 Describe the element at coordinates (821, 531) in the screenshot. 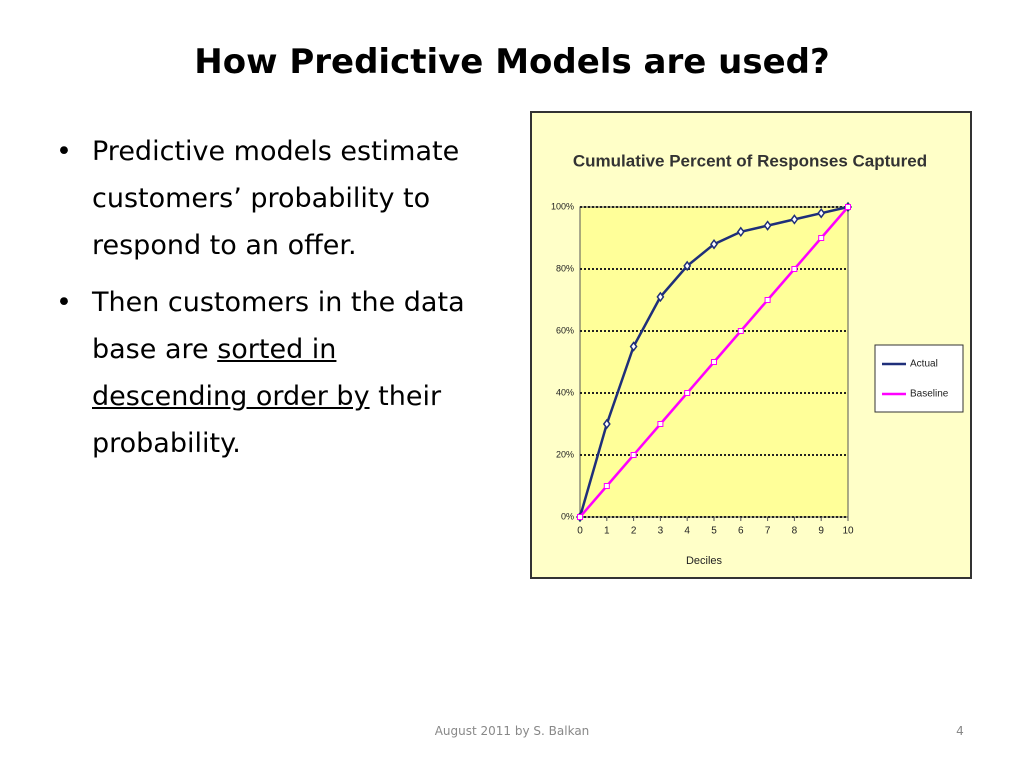

I see `x-tick-label: 9` at that location.